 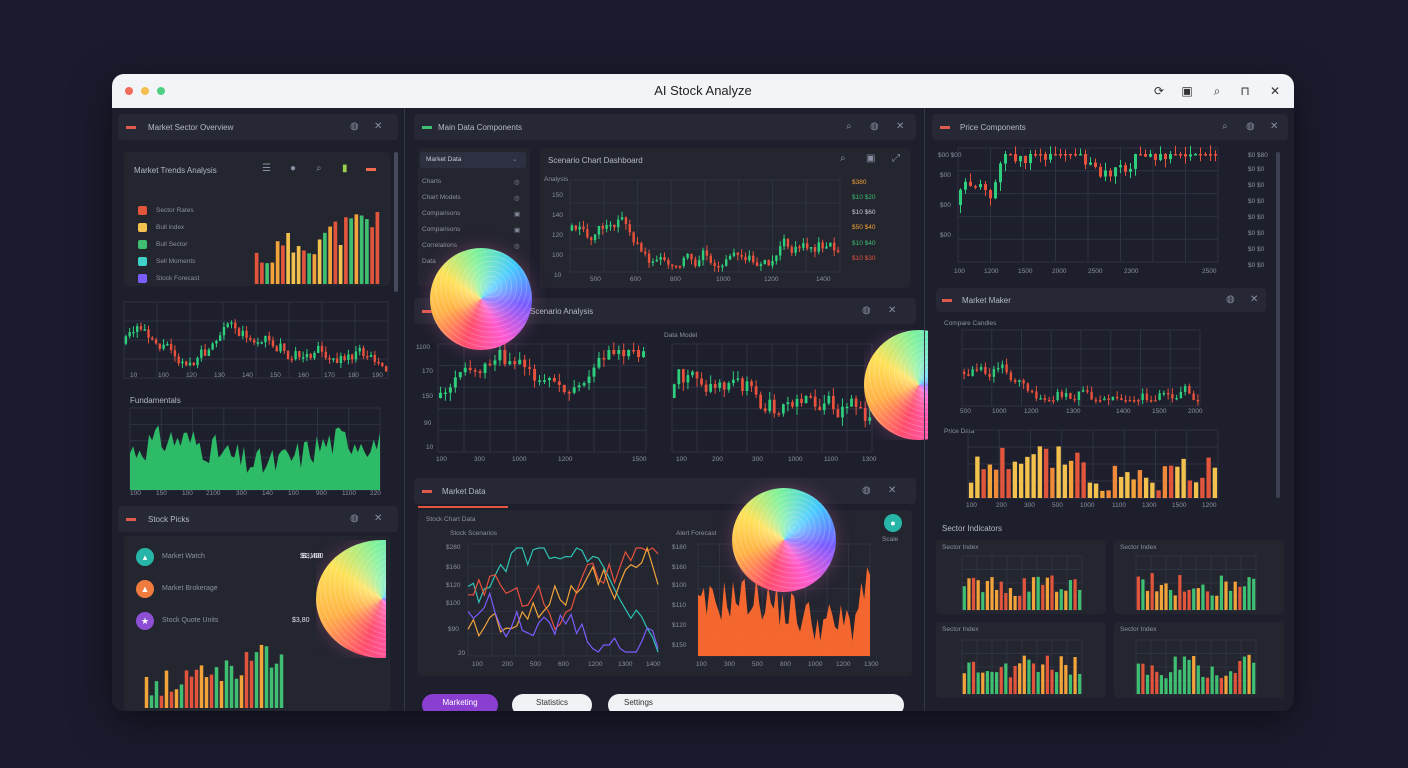 I want to click on left-scrollbar, so click(x=396, y=222).